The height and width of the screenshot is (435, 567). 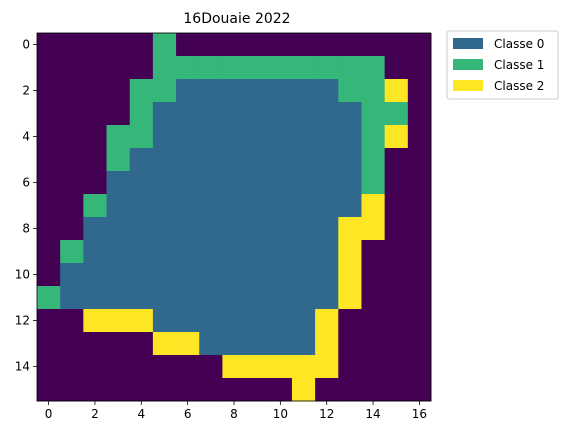 What do you see at coordinates (280, 414) in the screenshot?
I see `x-tick-label: 10` at bounding box center [280, 414].